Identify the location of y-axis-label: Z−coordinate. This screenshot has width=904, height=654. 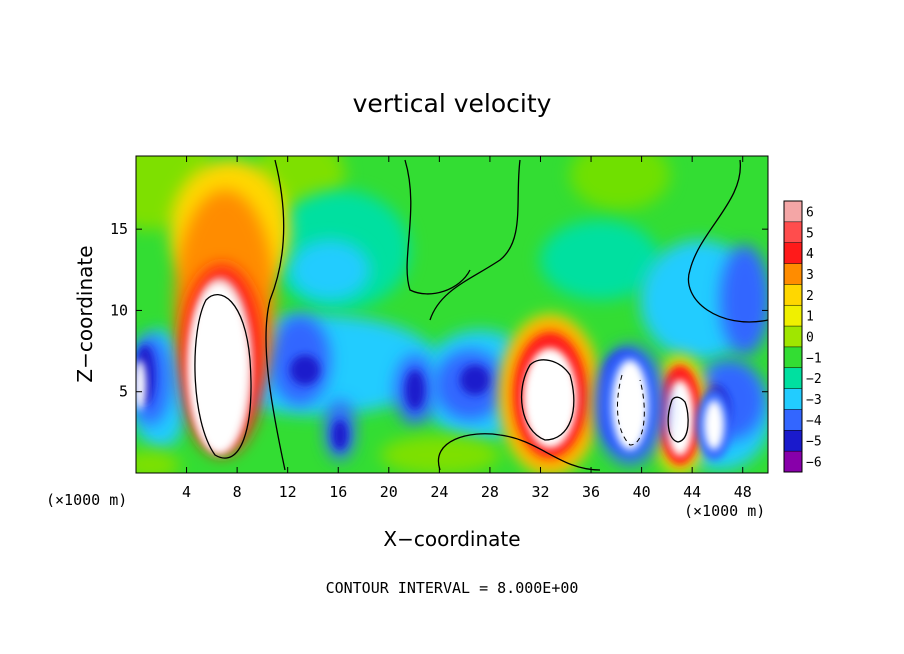
(85, 313).